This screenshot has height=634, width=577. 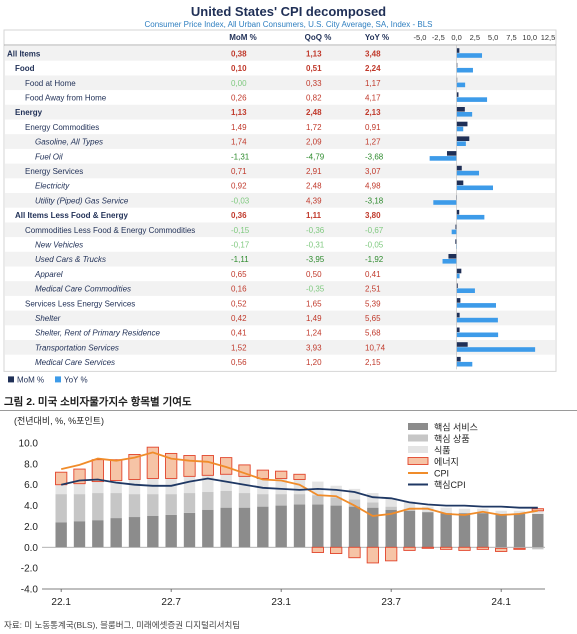 What do you see at coordinates (501, 602) in the screenshot?
I see `x-tick-label: 24.1` at bounding box center [501, 602].